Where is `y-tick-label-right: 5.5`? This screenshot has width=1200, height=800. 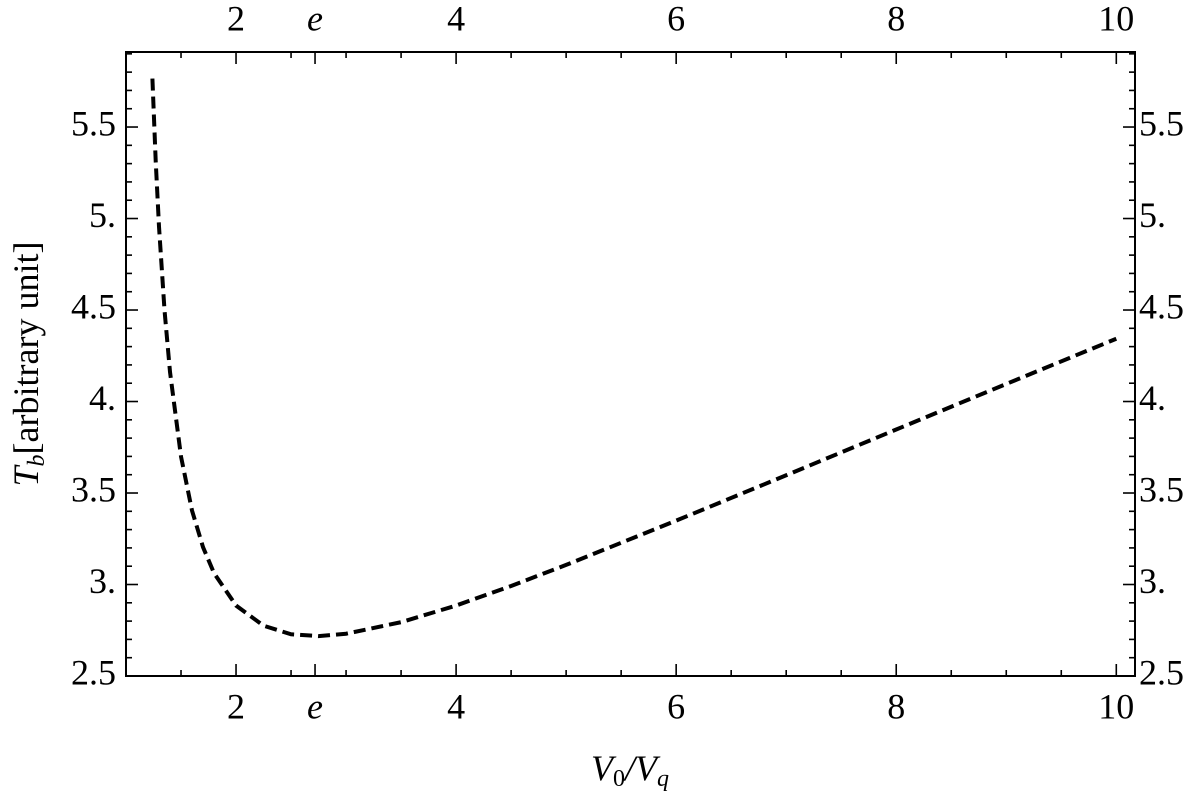 y-tick-label-right: 5.5 is located at coordinates (1161, 123).